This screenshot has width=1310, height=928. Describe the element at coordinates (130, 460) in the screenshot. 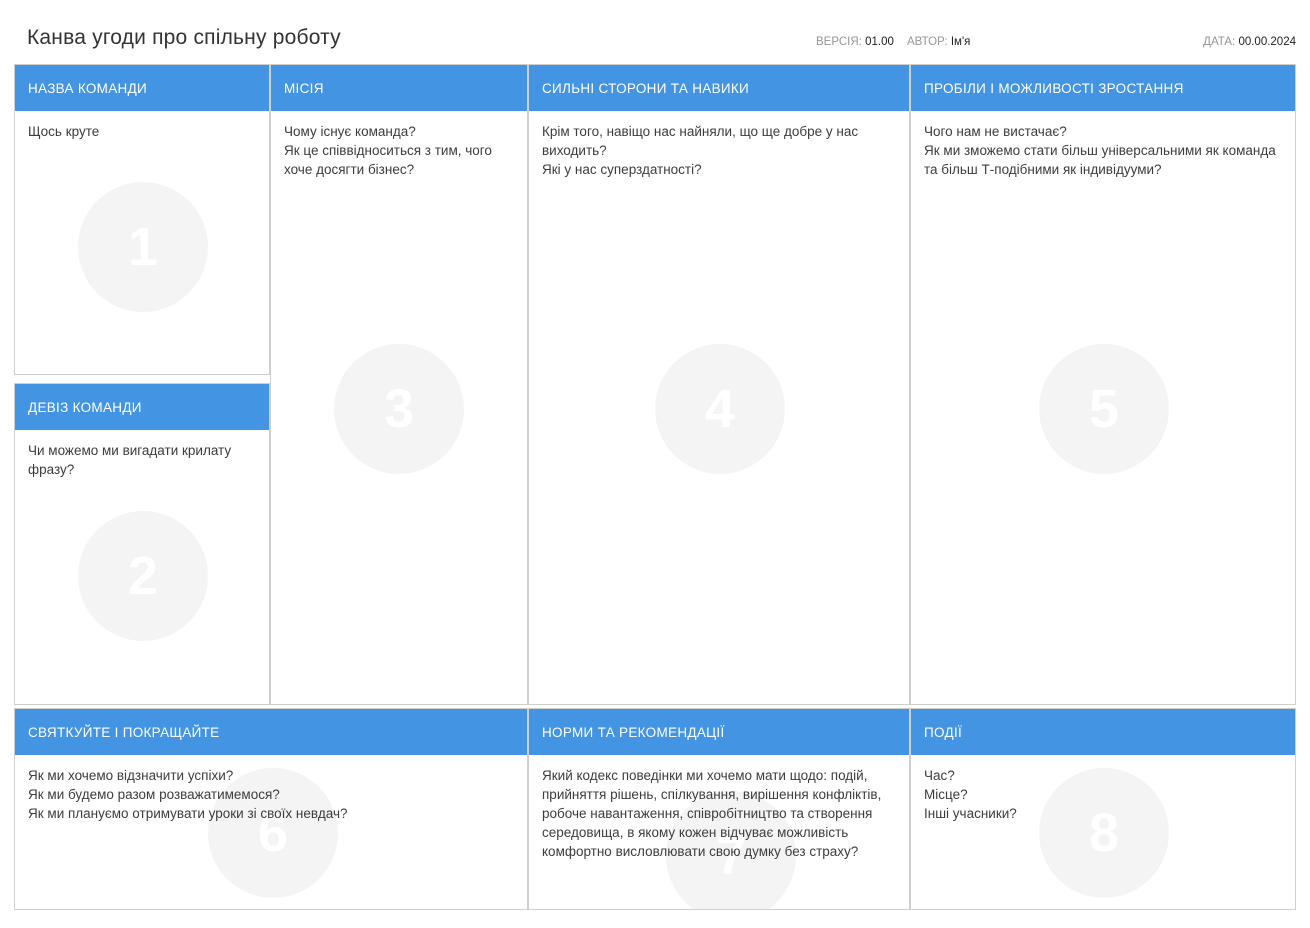

I see `section-motto-body: Чи можемо ми вигадати крилату фразу?` at that location.